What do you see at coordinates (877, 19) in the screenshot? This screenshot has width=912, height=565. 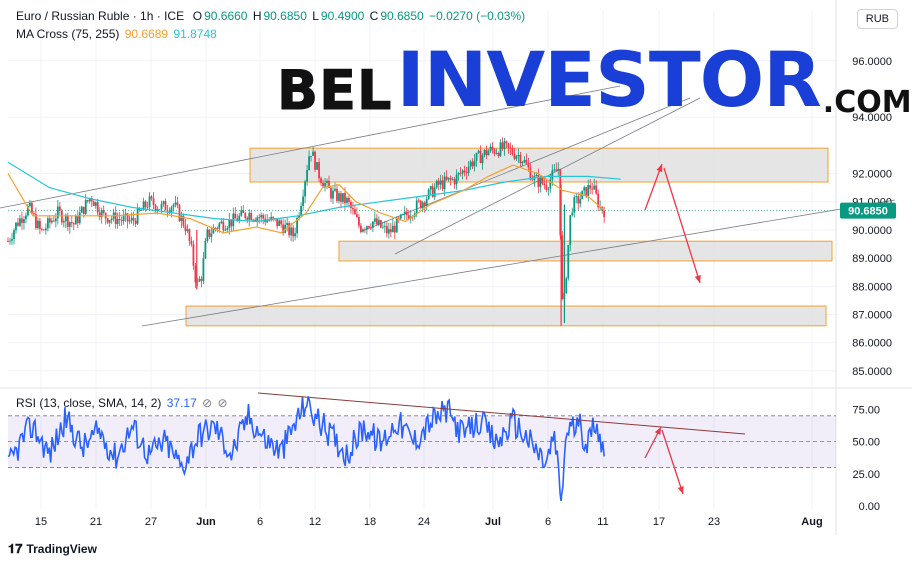 I see `currency-button: RUB` at bounding box center [877, 19].